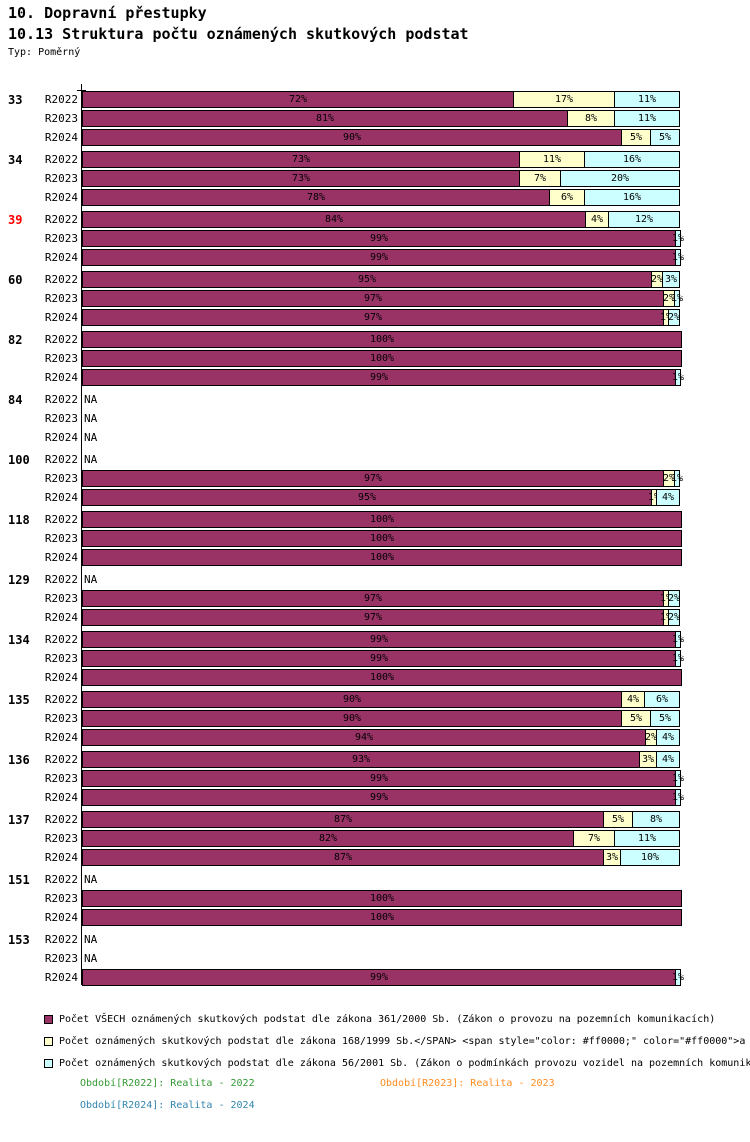 This screenshot has height=1142, width=750. What do you see at coordinates (636, 718) in the screenshot?
I see `bar-segment-zakon-168-1999: 5%` at bounding box center [636, 718].